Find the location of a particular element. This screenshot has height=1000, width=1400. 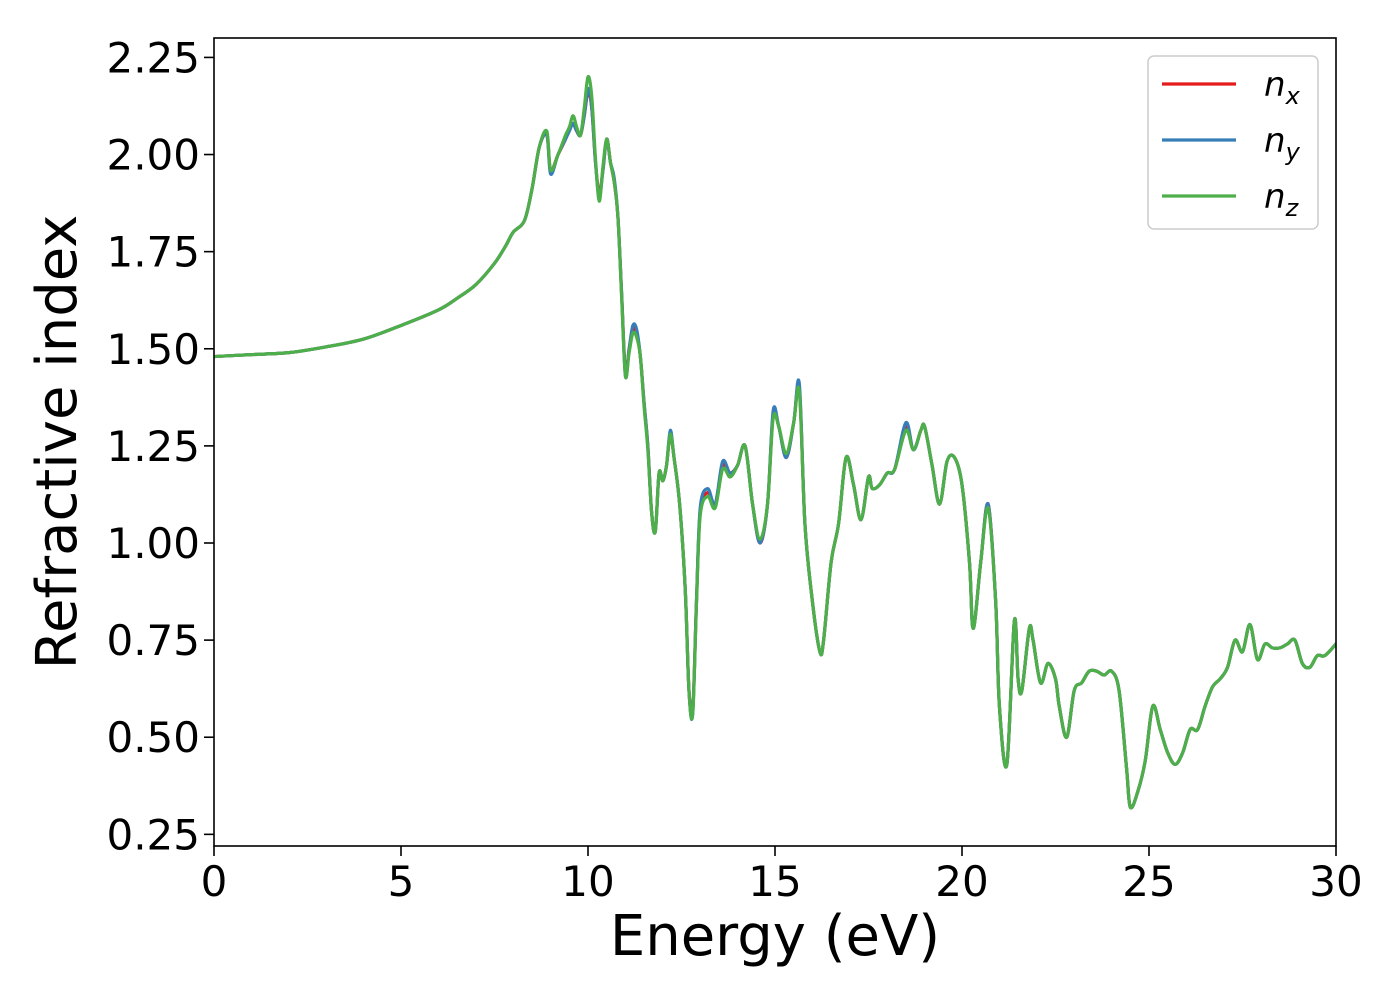

y-tick-label: 1.75 is located at coordinates (153, 252).